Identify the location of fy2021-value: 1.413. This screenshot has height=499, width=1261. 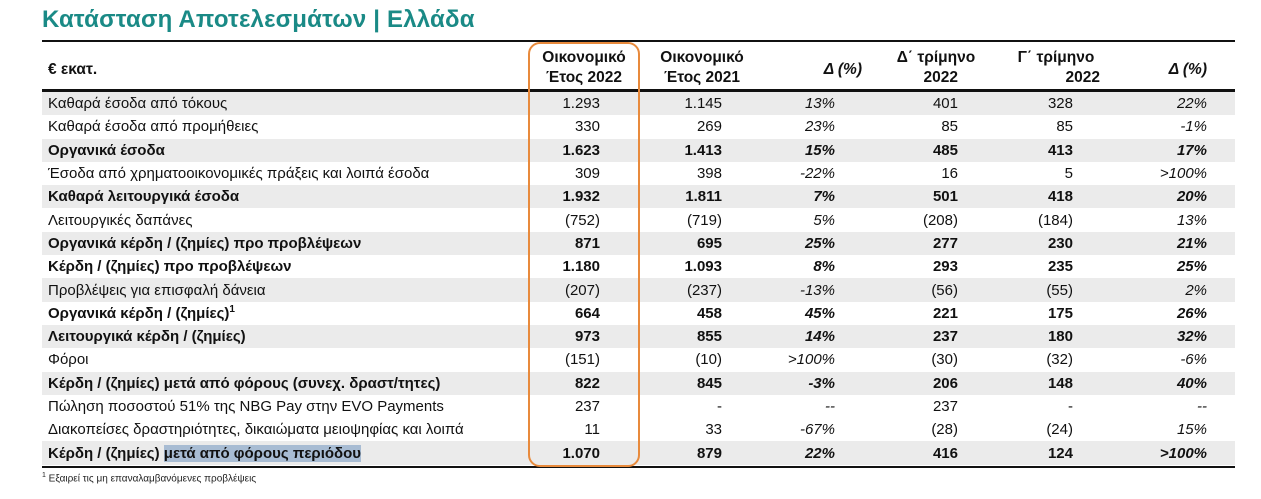
(699, 150).